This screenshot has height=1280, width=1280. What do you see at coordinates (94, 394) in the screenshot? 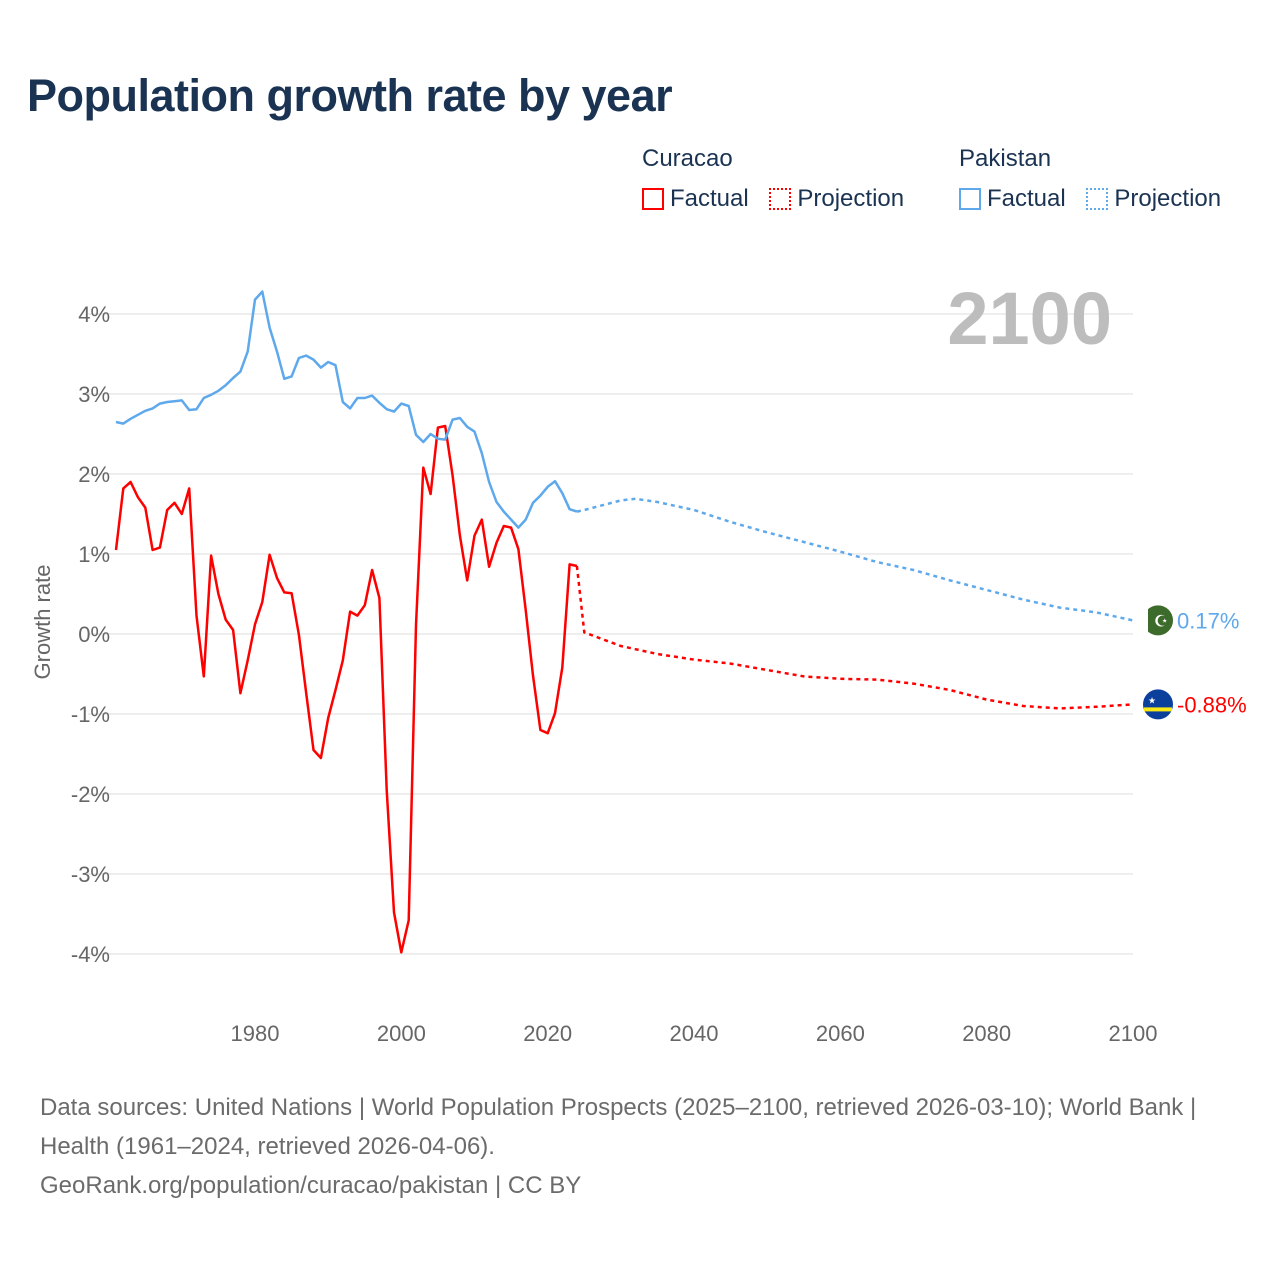
I see `y-tick-label: 3%` at bounding box center [94, 394].